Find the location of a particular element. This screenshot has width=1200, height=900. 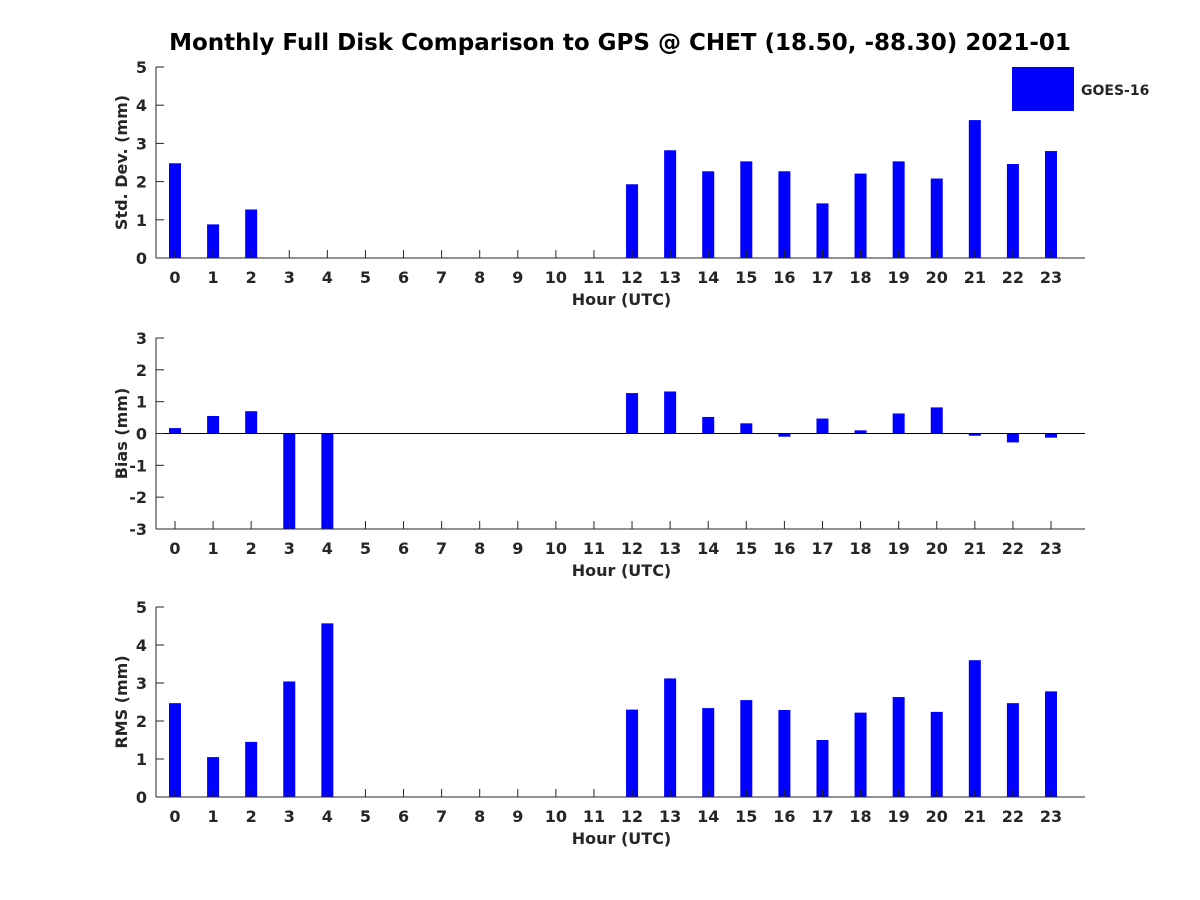

x-tick-label: 9 is located at coordinates (517, 277).